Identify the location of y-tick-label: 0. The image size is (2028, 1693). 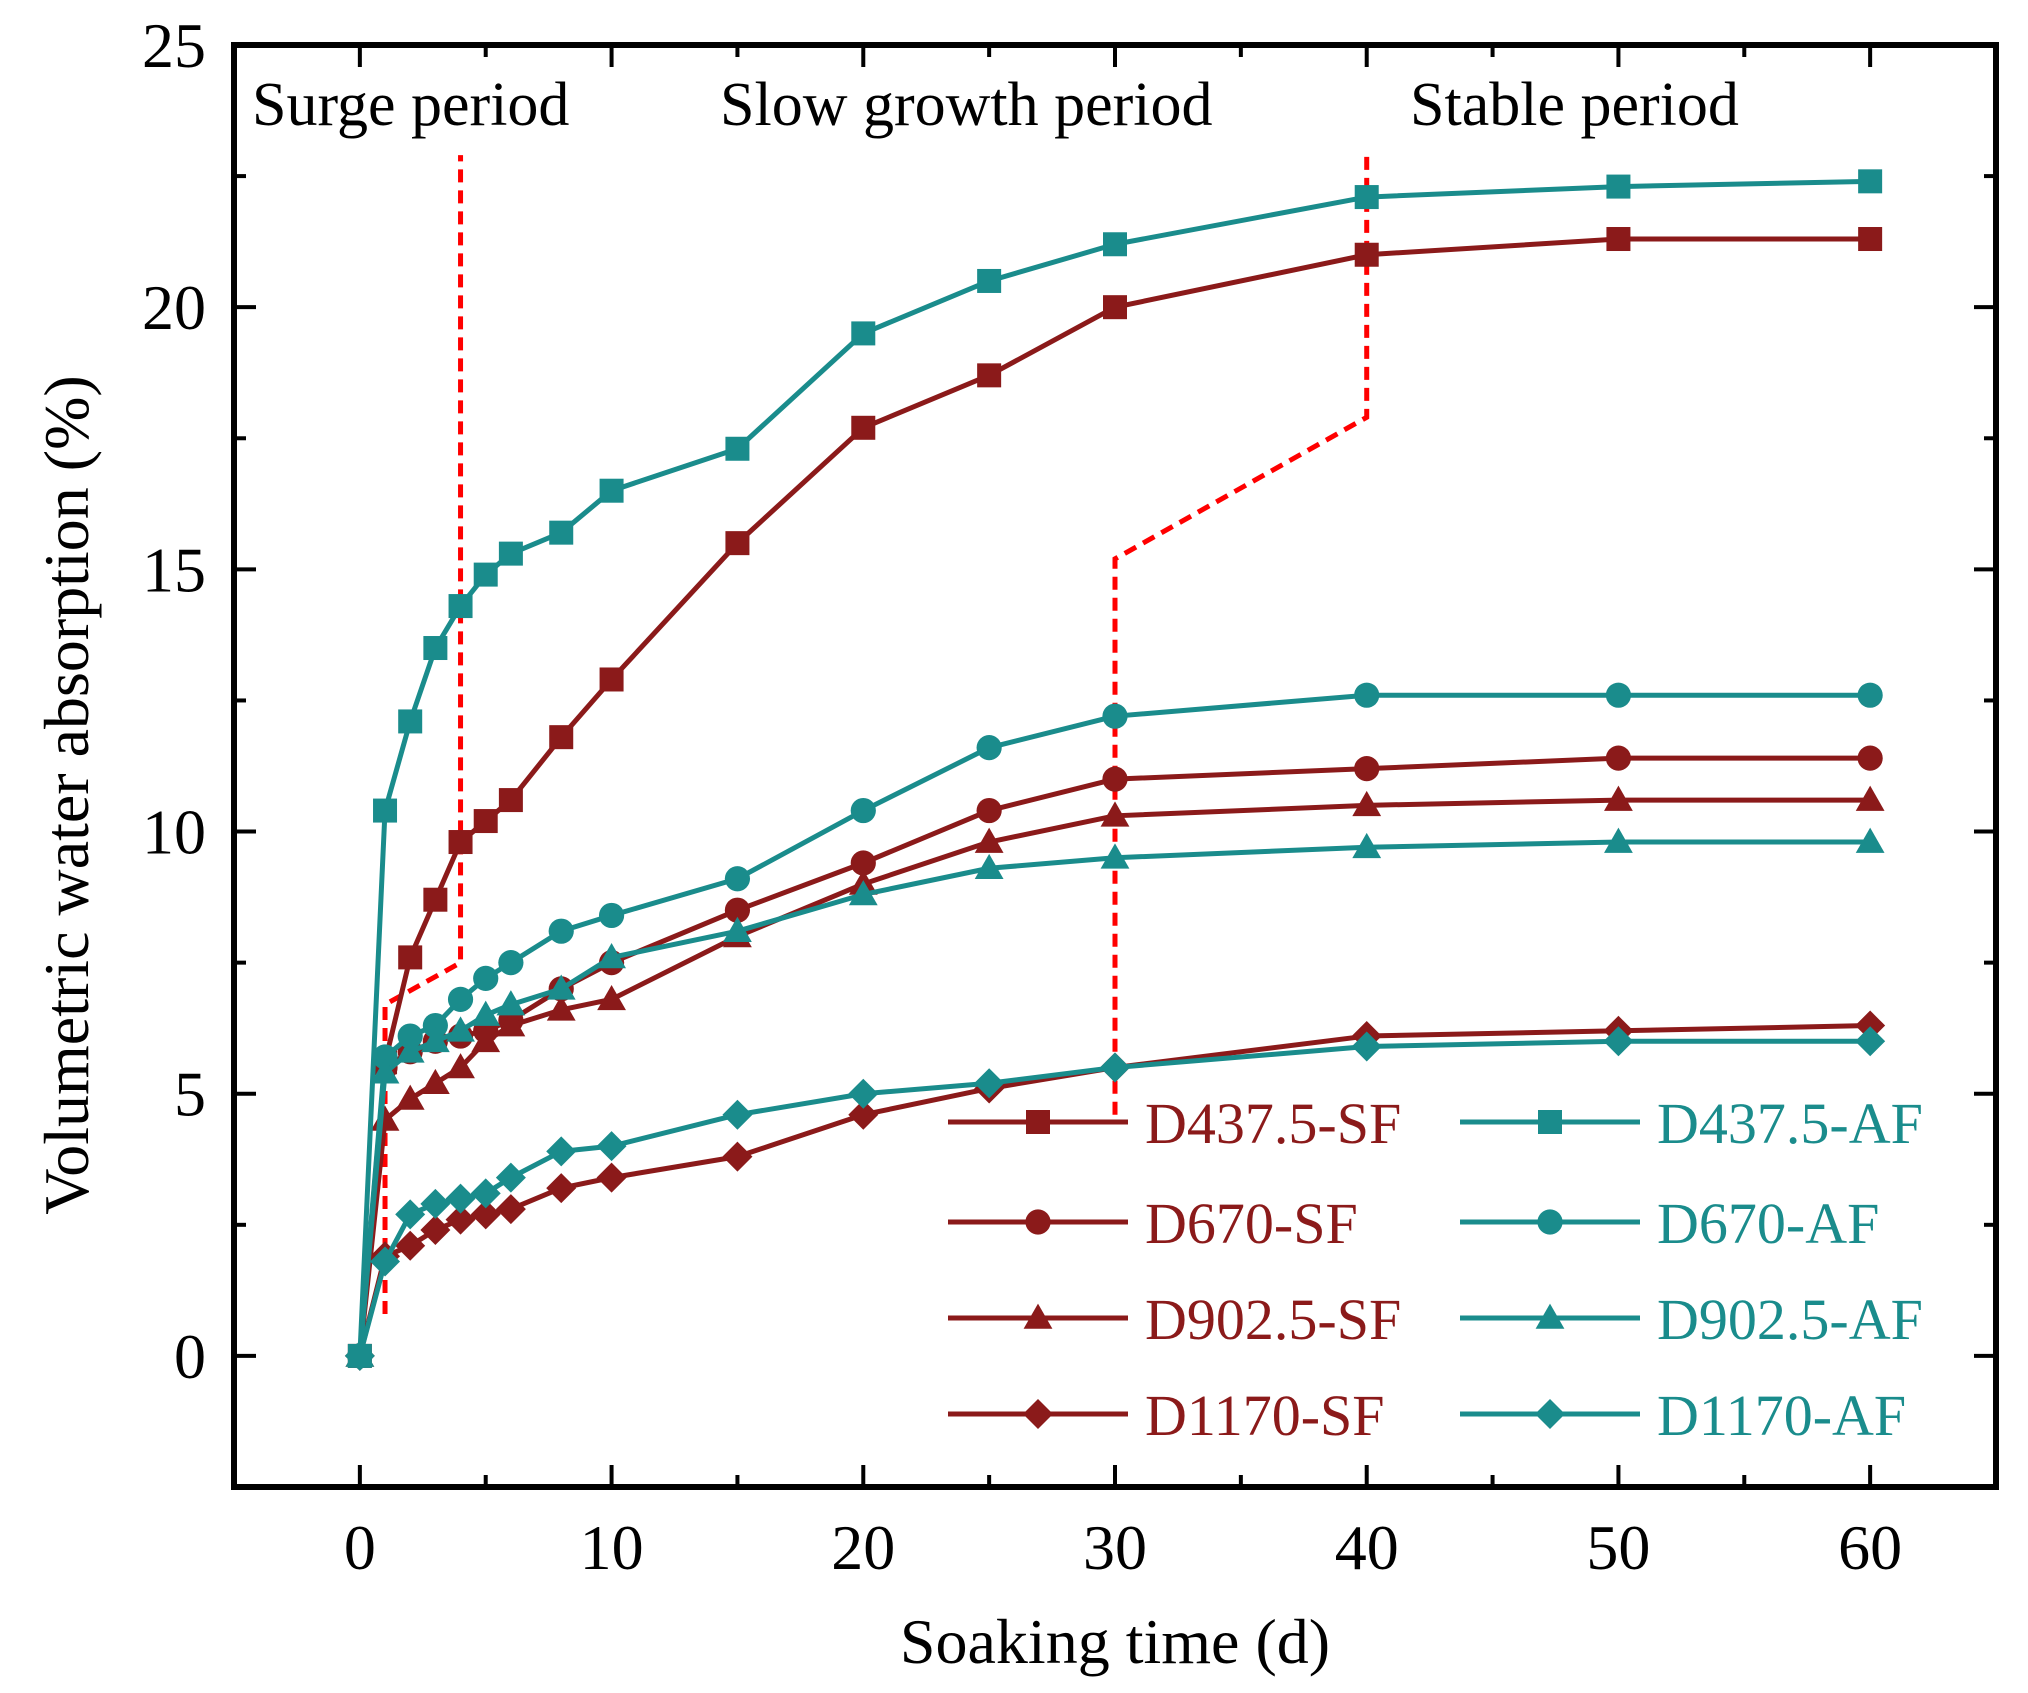
(190, 1356).